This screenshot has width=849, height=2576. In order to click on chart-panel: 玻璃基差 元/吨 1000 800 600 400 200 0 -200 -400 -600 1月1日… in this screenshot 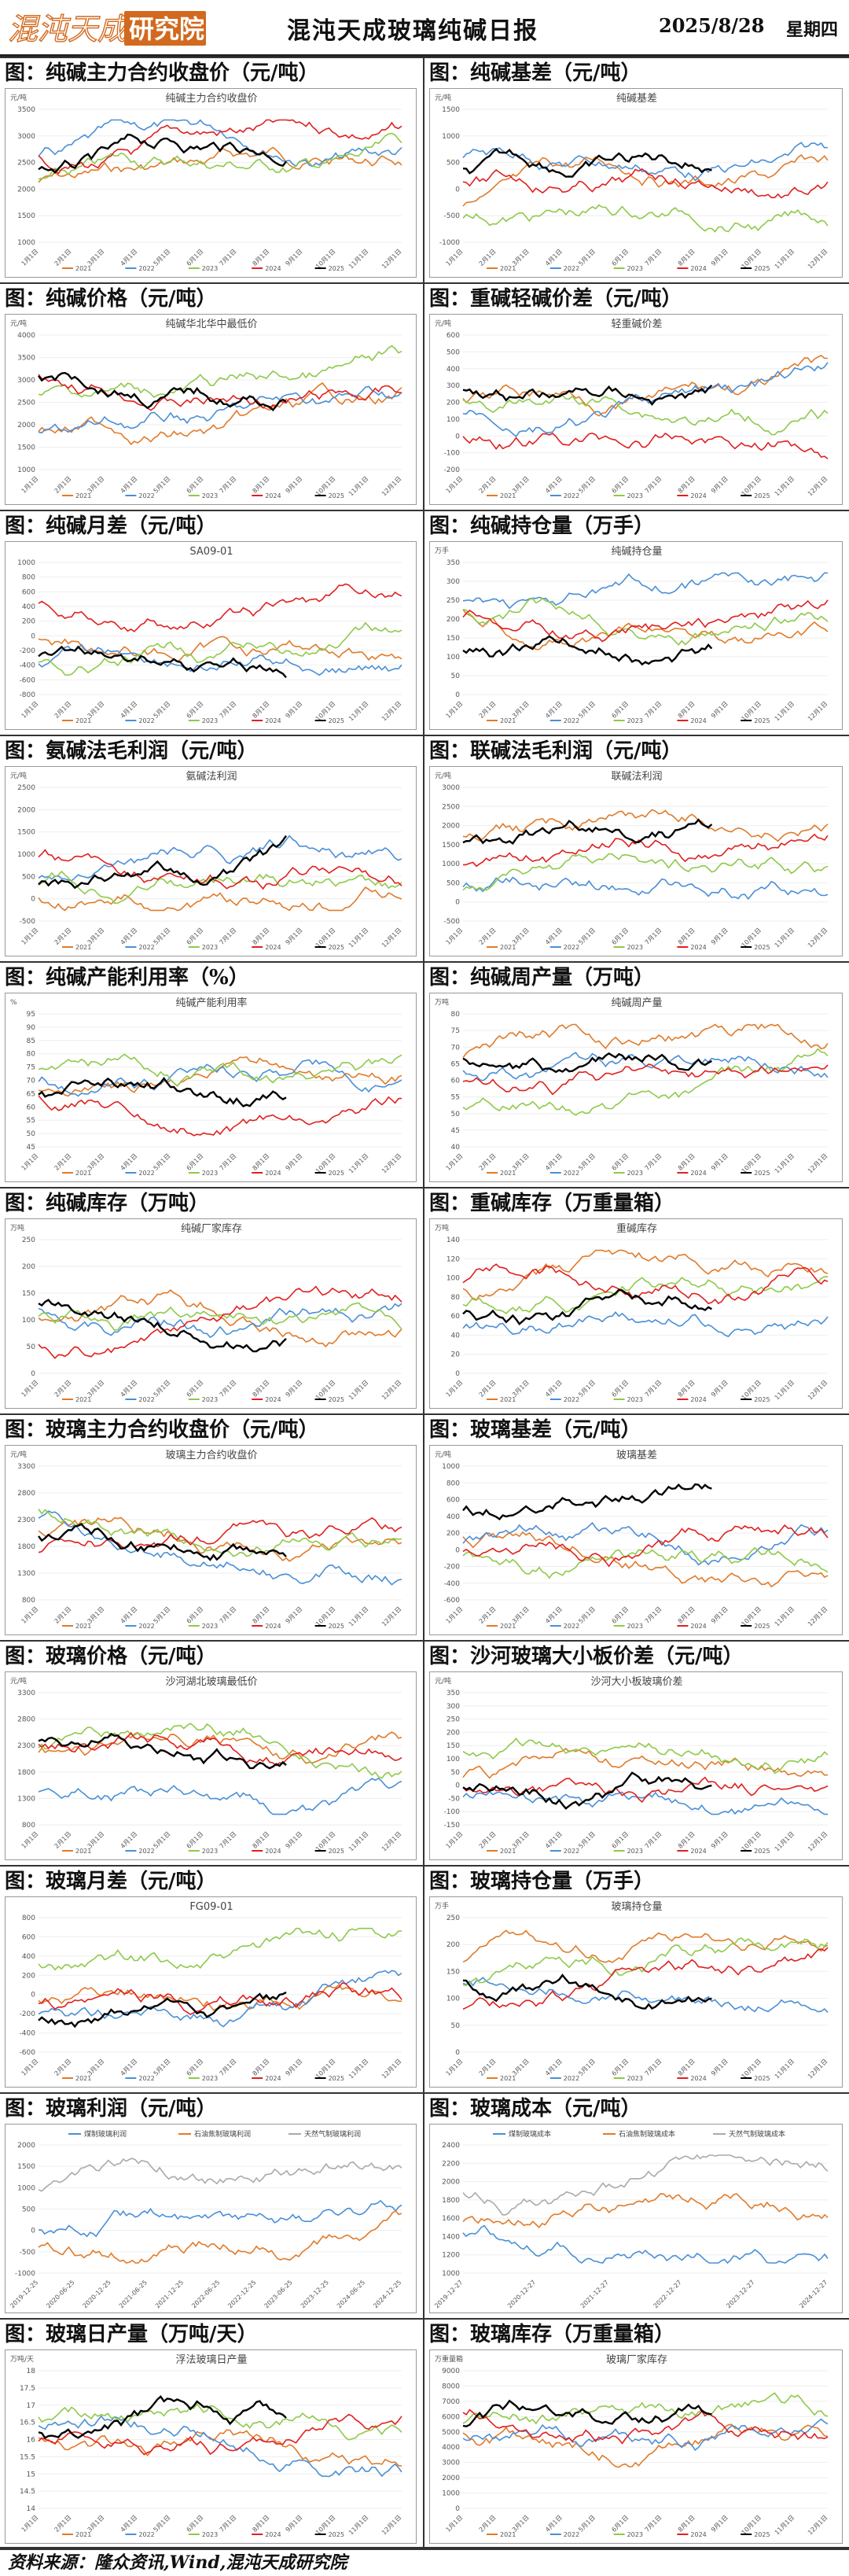, I will do `click(636, 1540)`.